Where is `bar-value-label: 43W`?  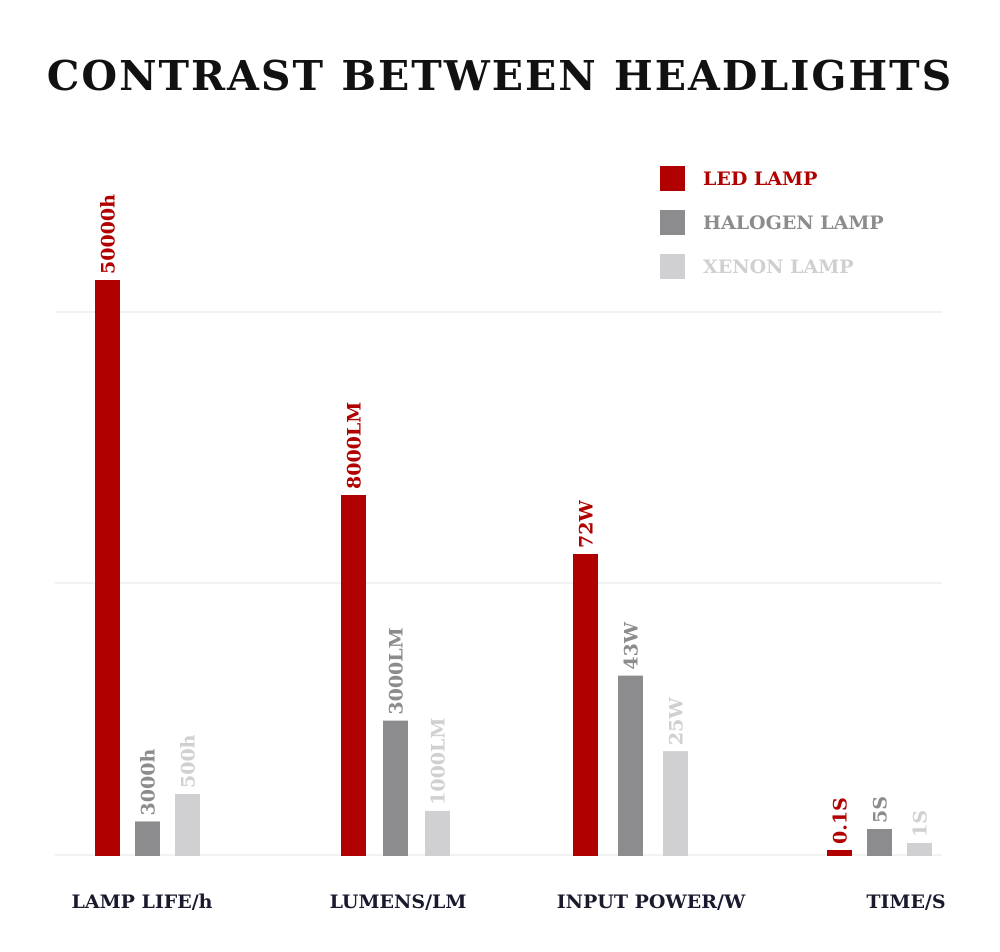 bar-value-label: 43W is located at coordinates (632, 645).